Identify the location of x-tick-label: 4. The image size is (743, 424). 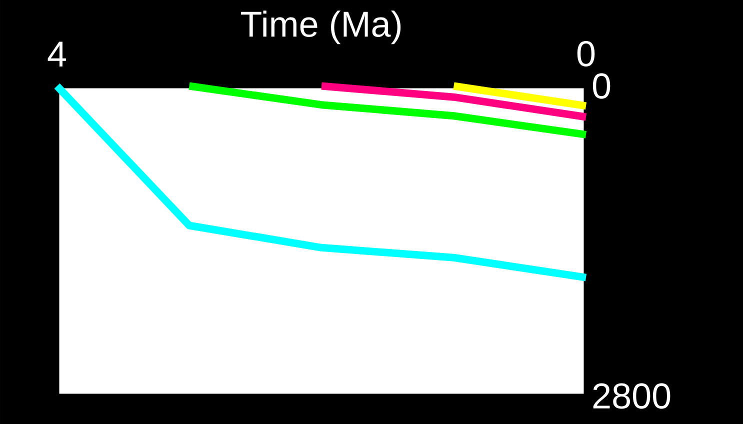
(57, 54).